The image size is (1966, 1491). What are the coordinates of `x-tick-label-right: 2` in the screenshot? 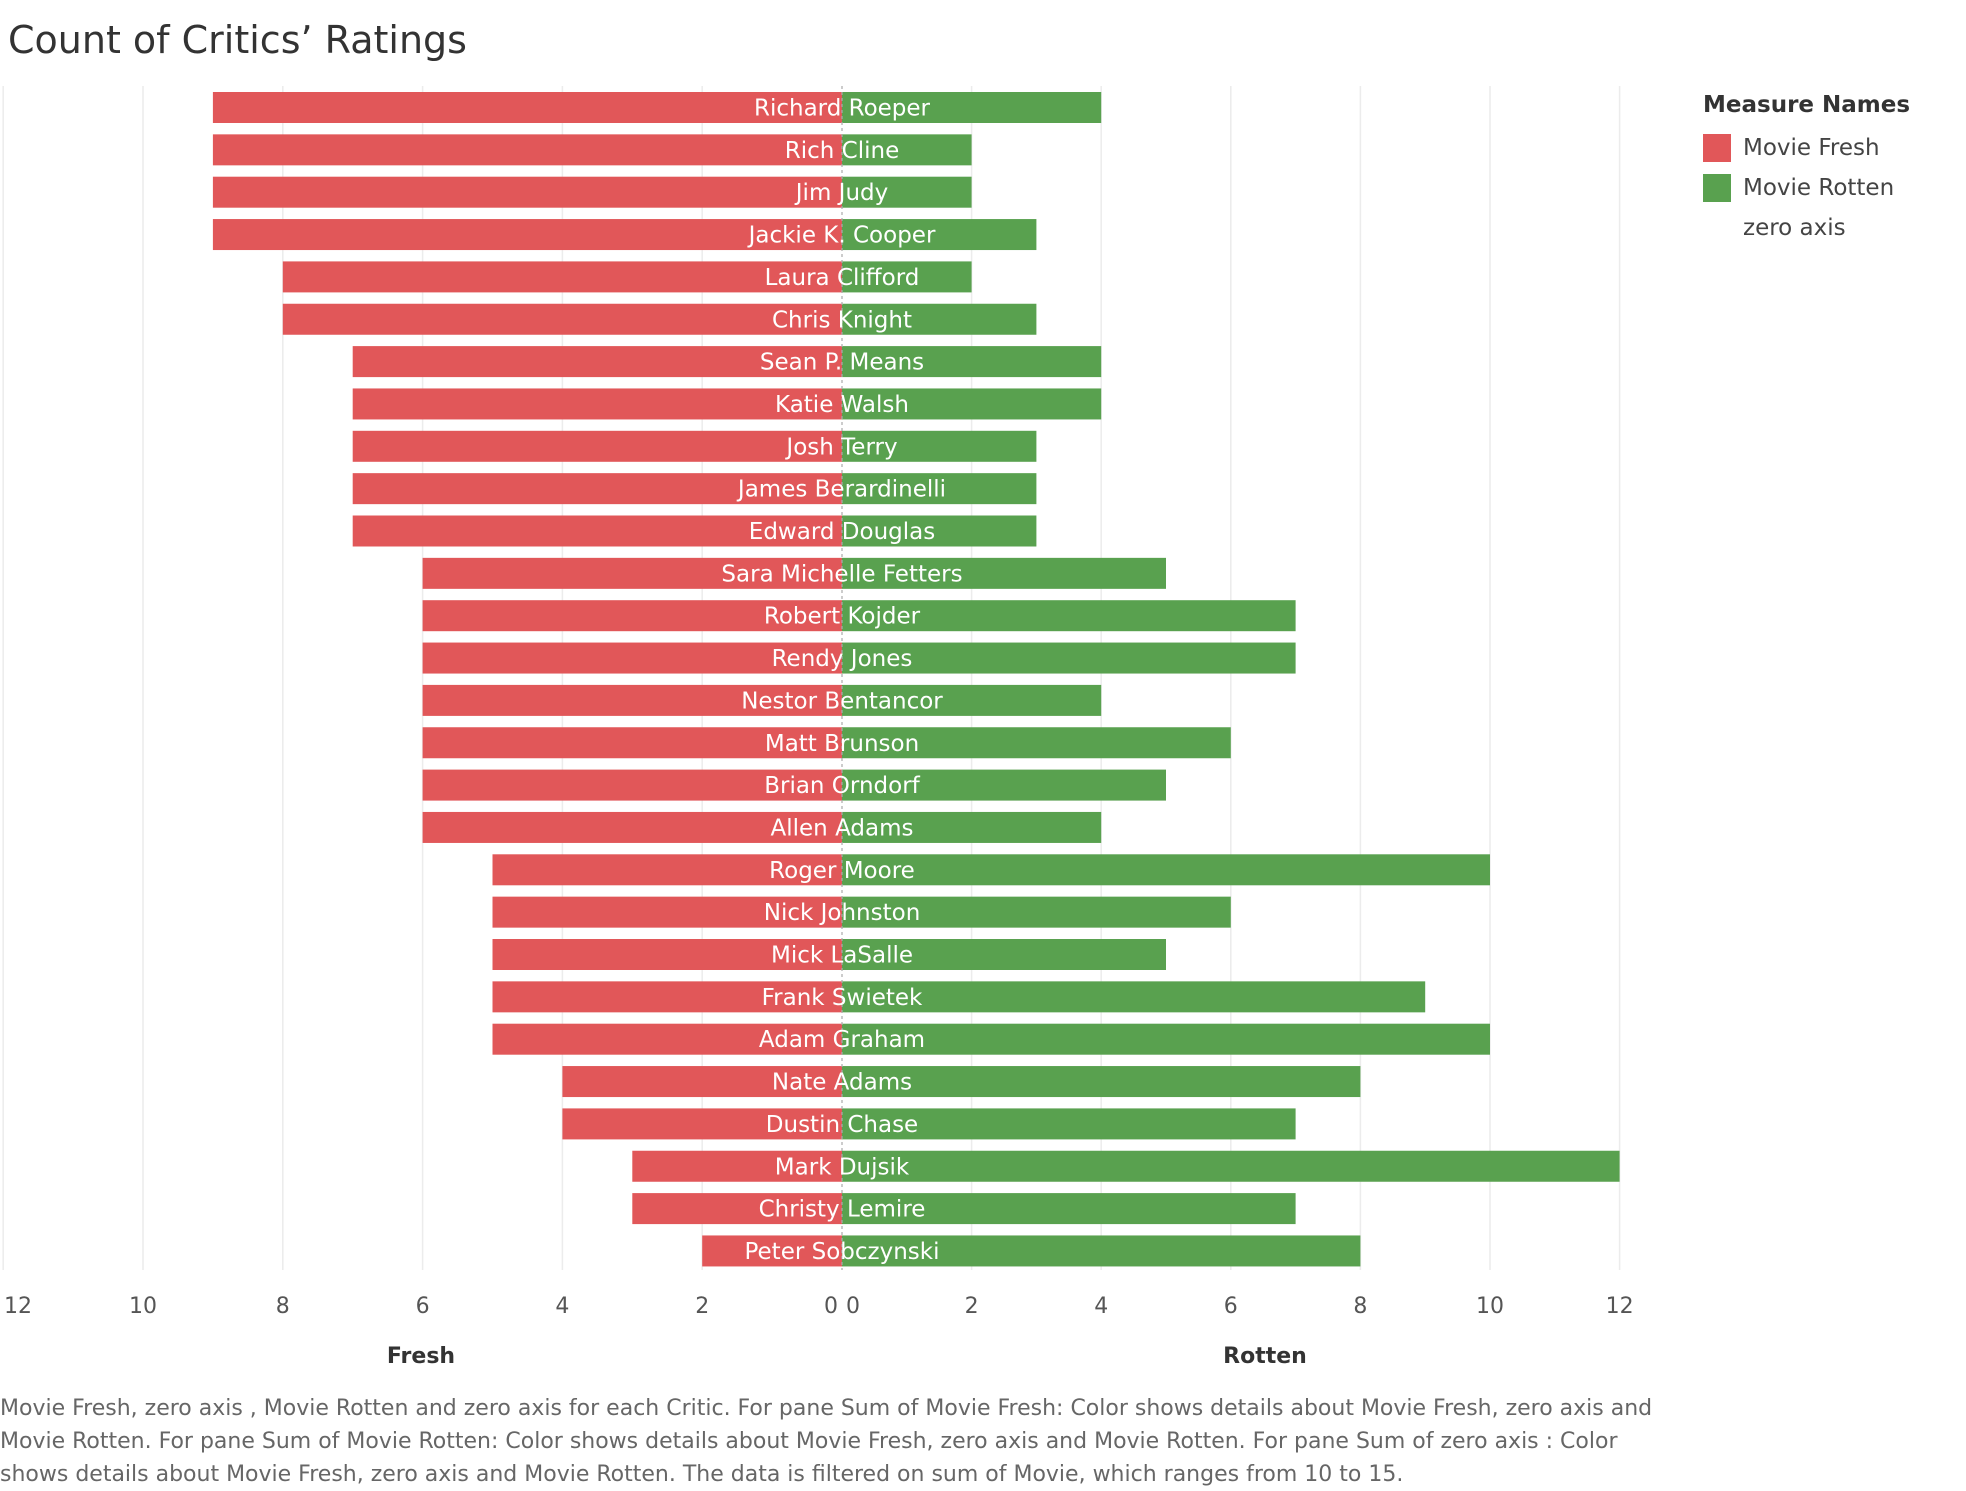 It's located at (972, 1306).